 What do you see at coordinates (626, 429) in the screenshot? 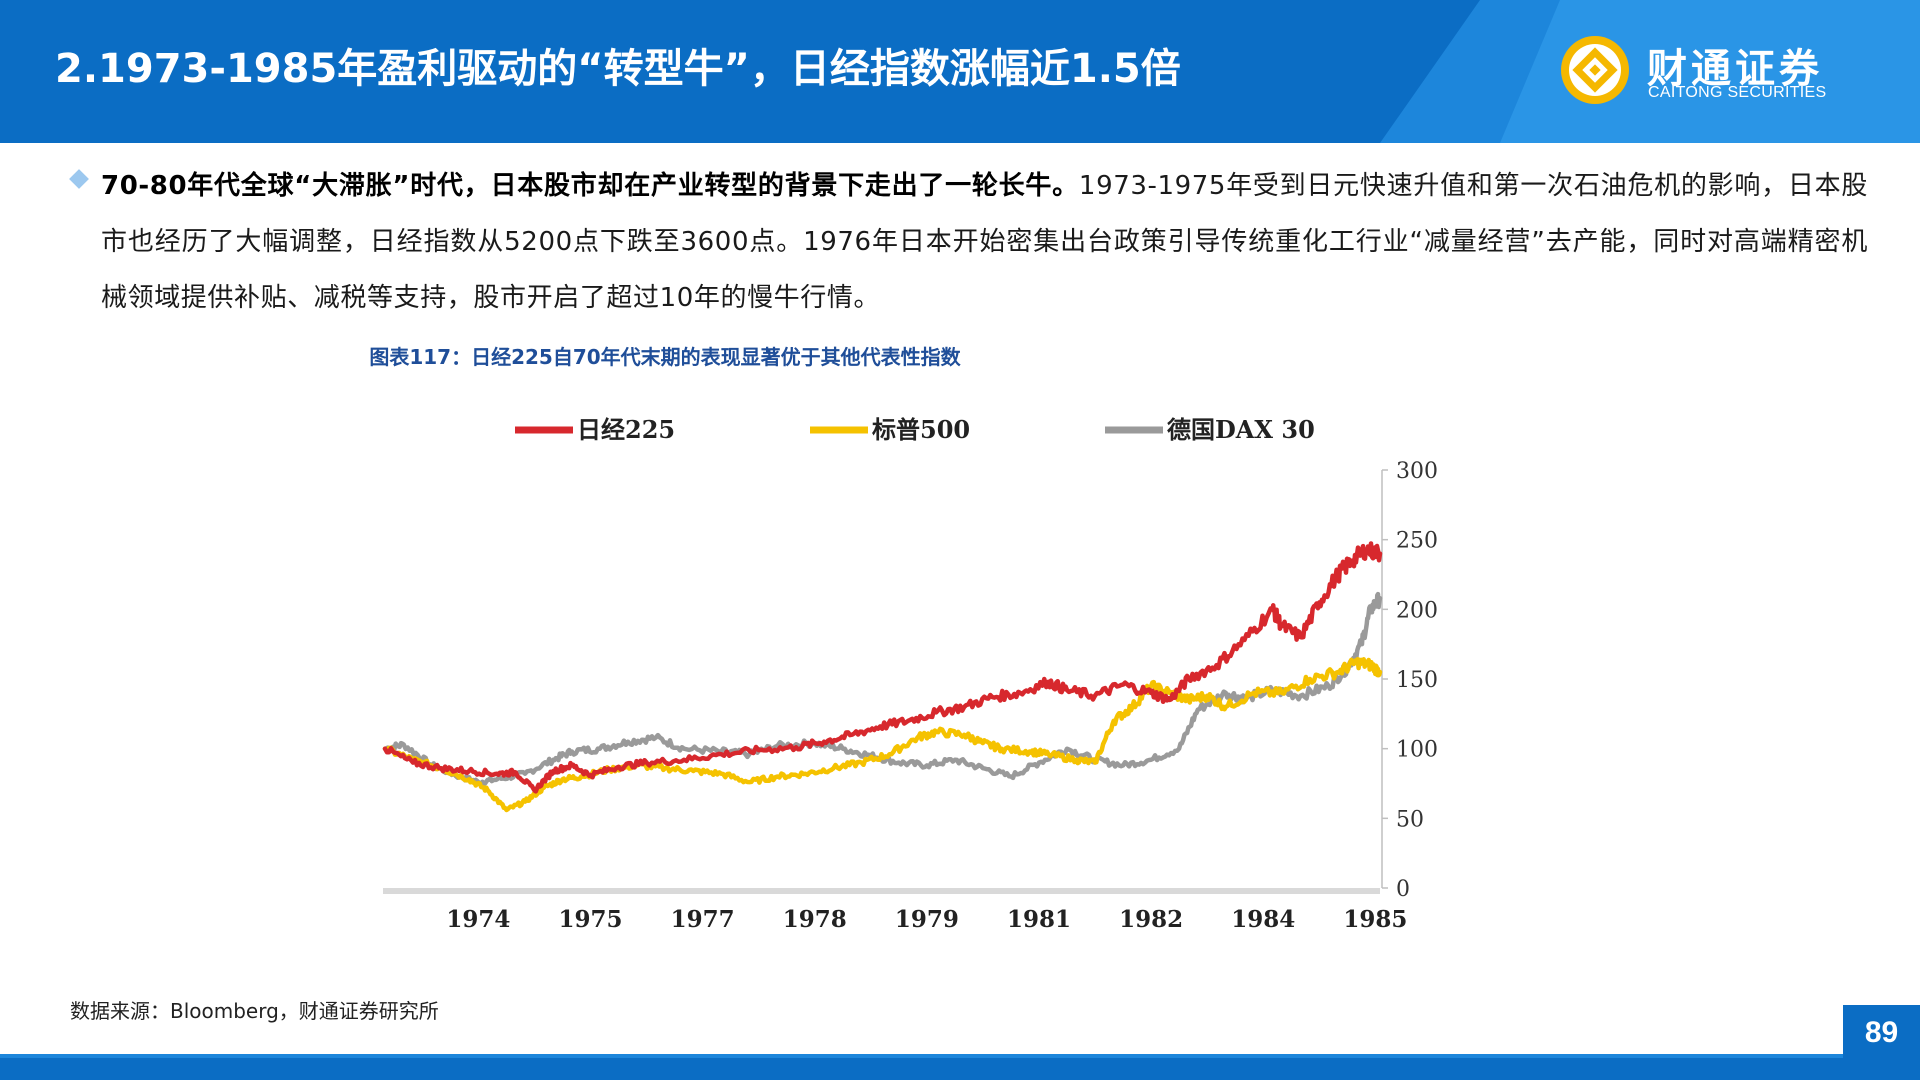
I see `legend-label-0: 日经225` at bounding box center [626, 429].